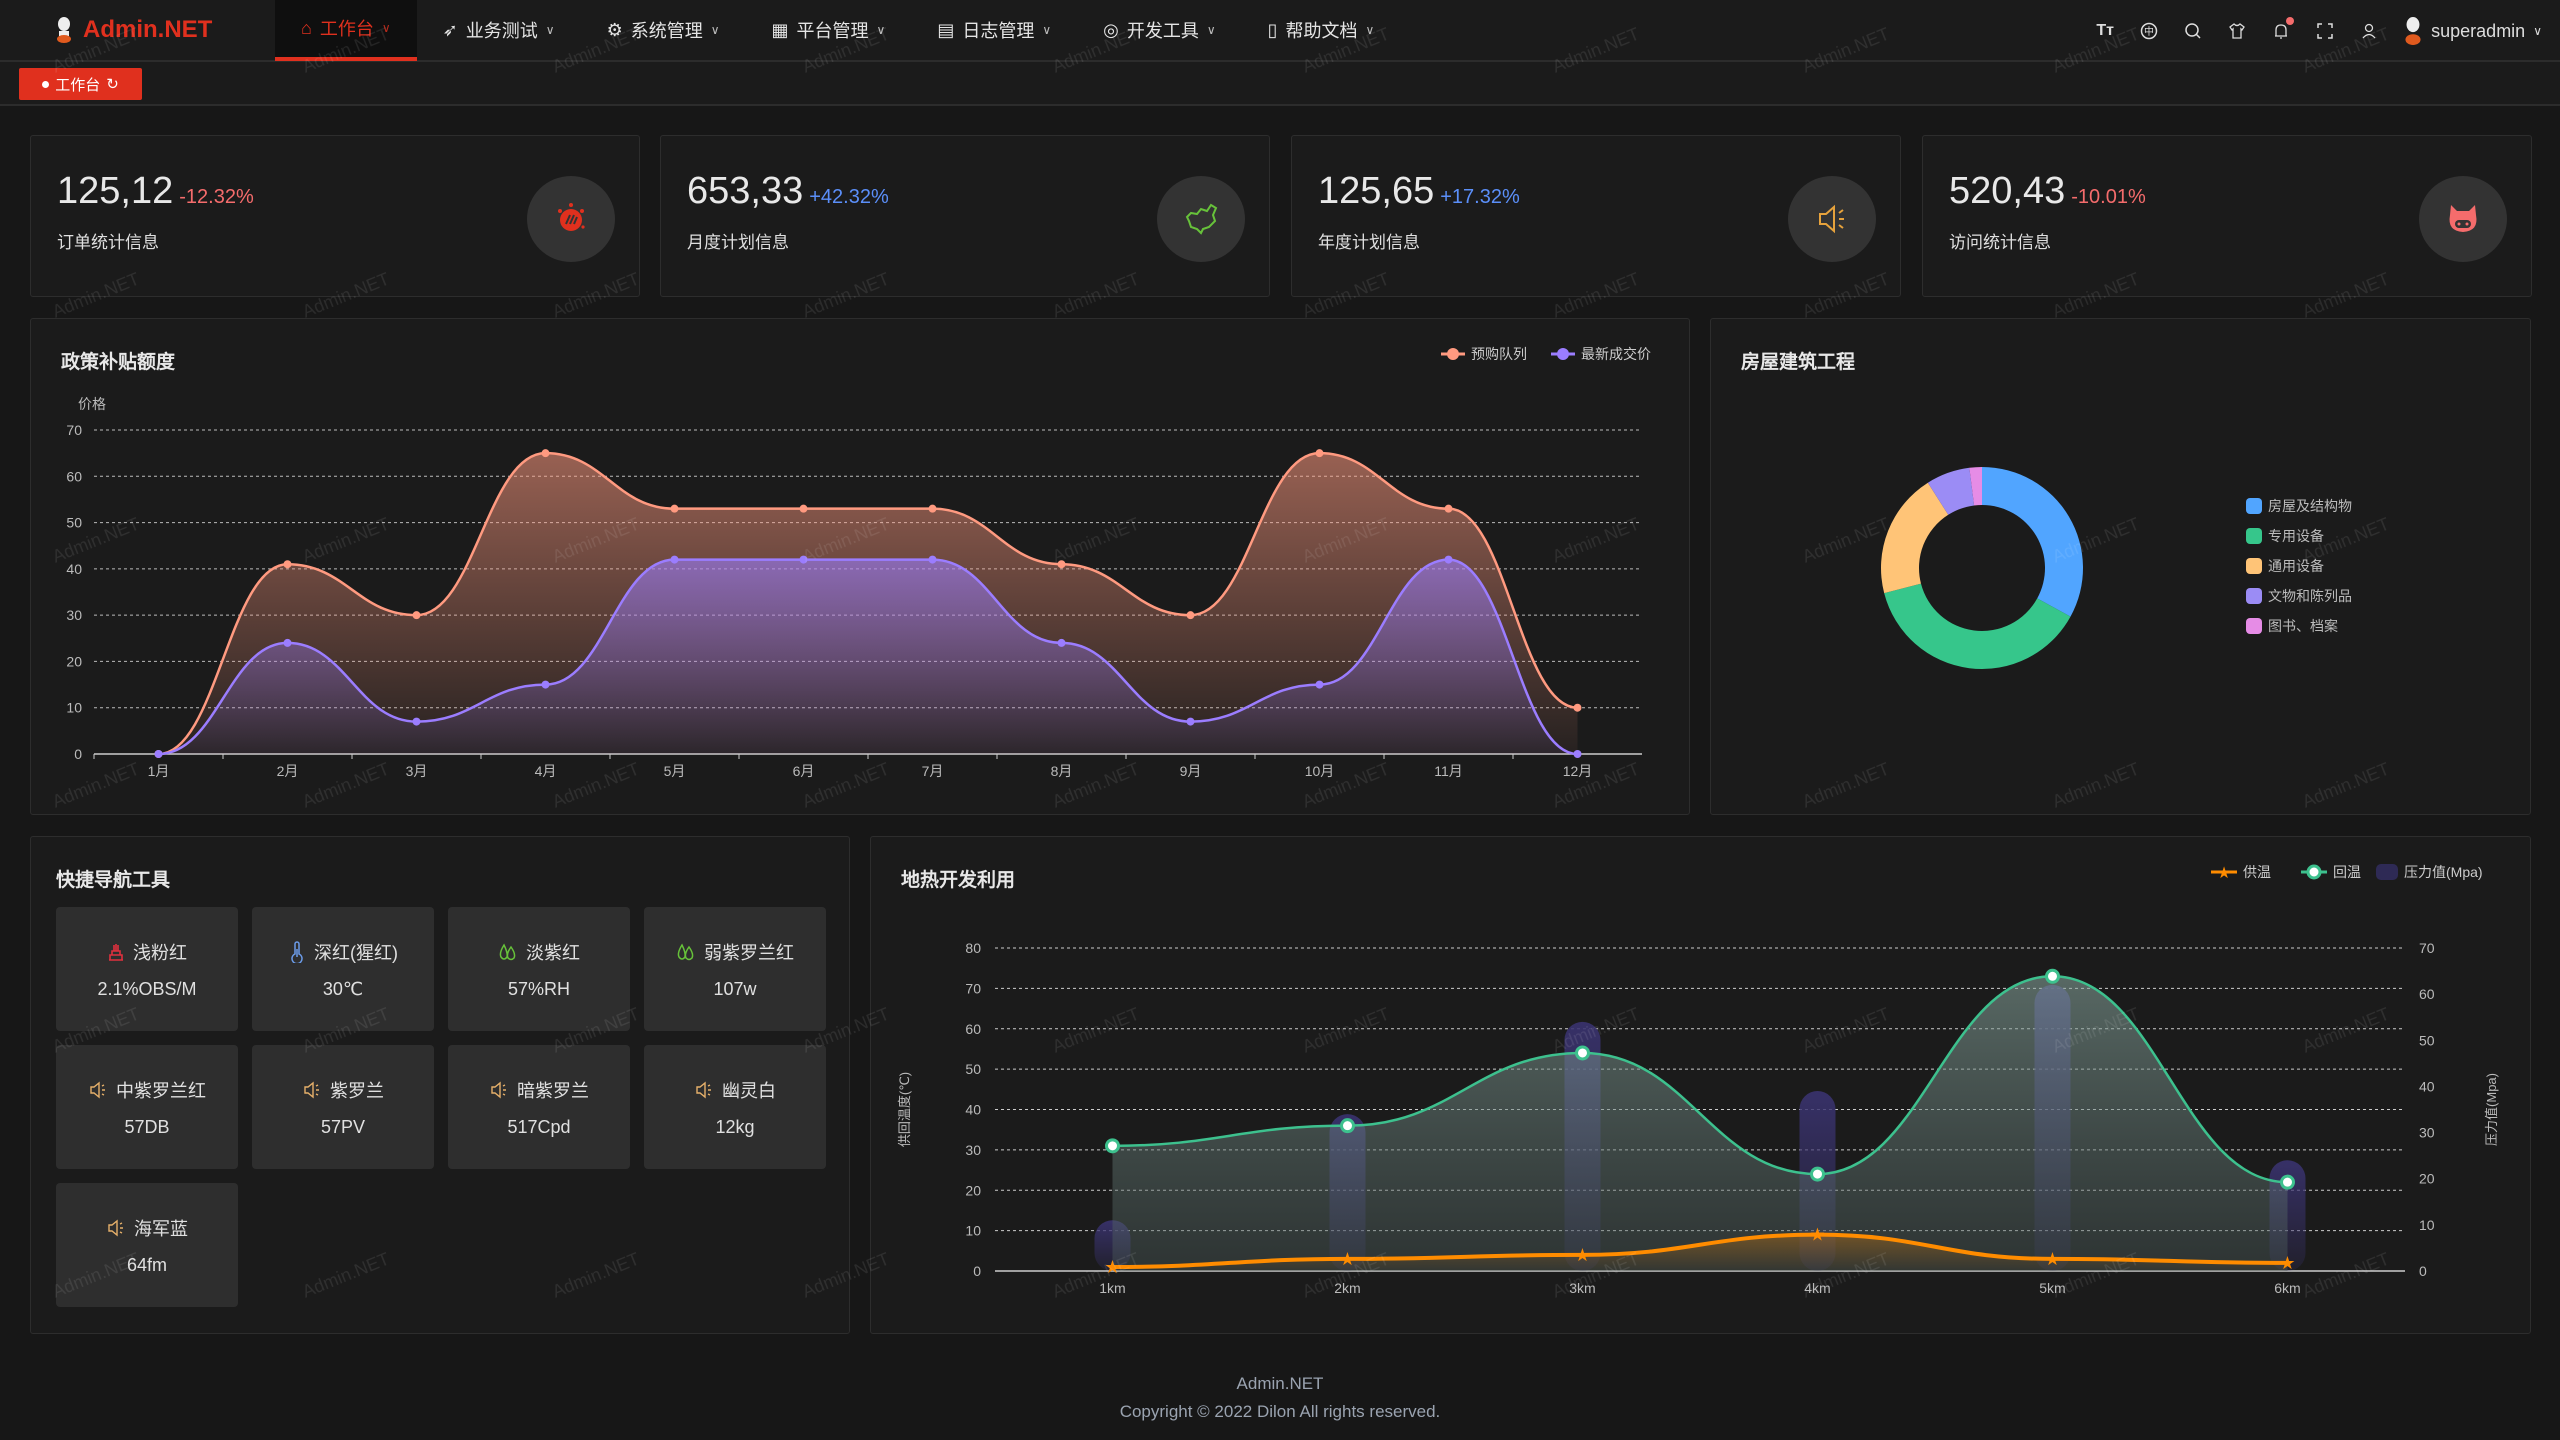 The width and height of the screenshot is (2560, 1440). Describe the element at coordinates (2369, 31) in the screenshot. I see `user-icon` at that location.